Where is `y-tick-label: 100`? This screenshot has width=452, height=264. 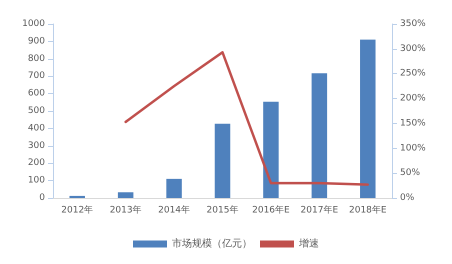
y-tick-label: 100 is located at coordinates (37, 181).